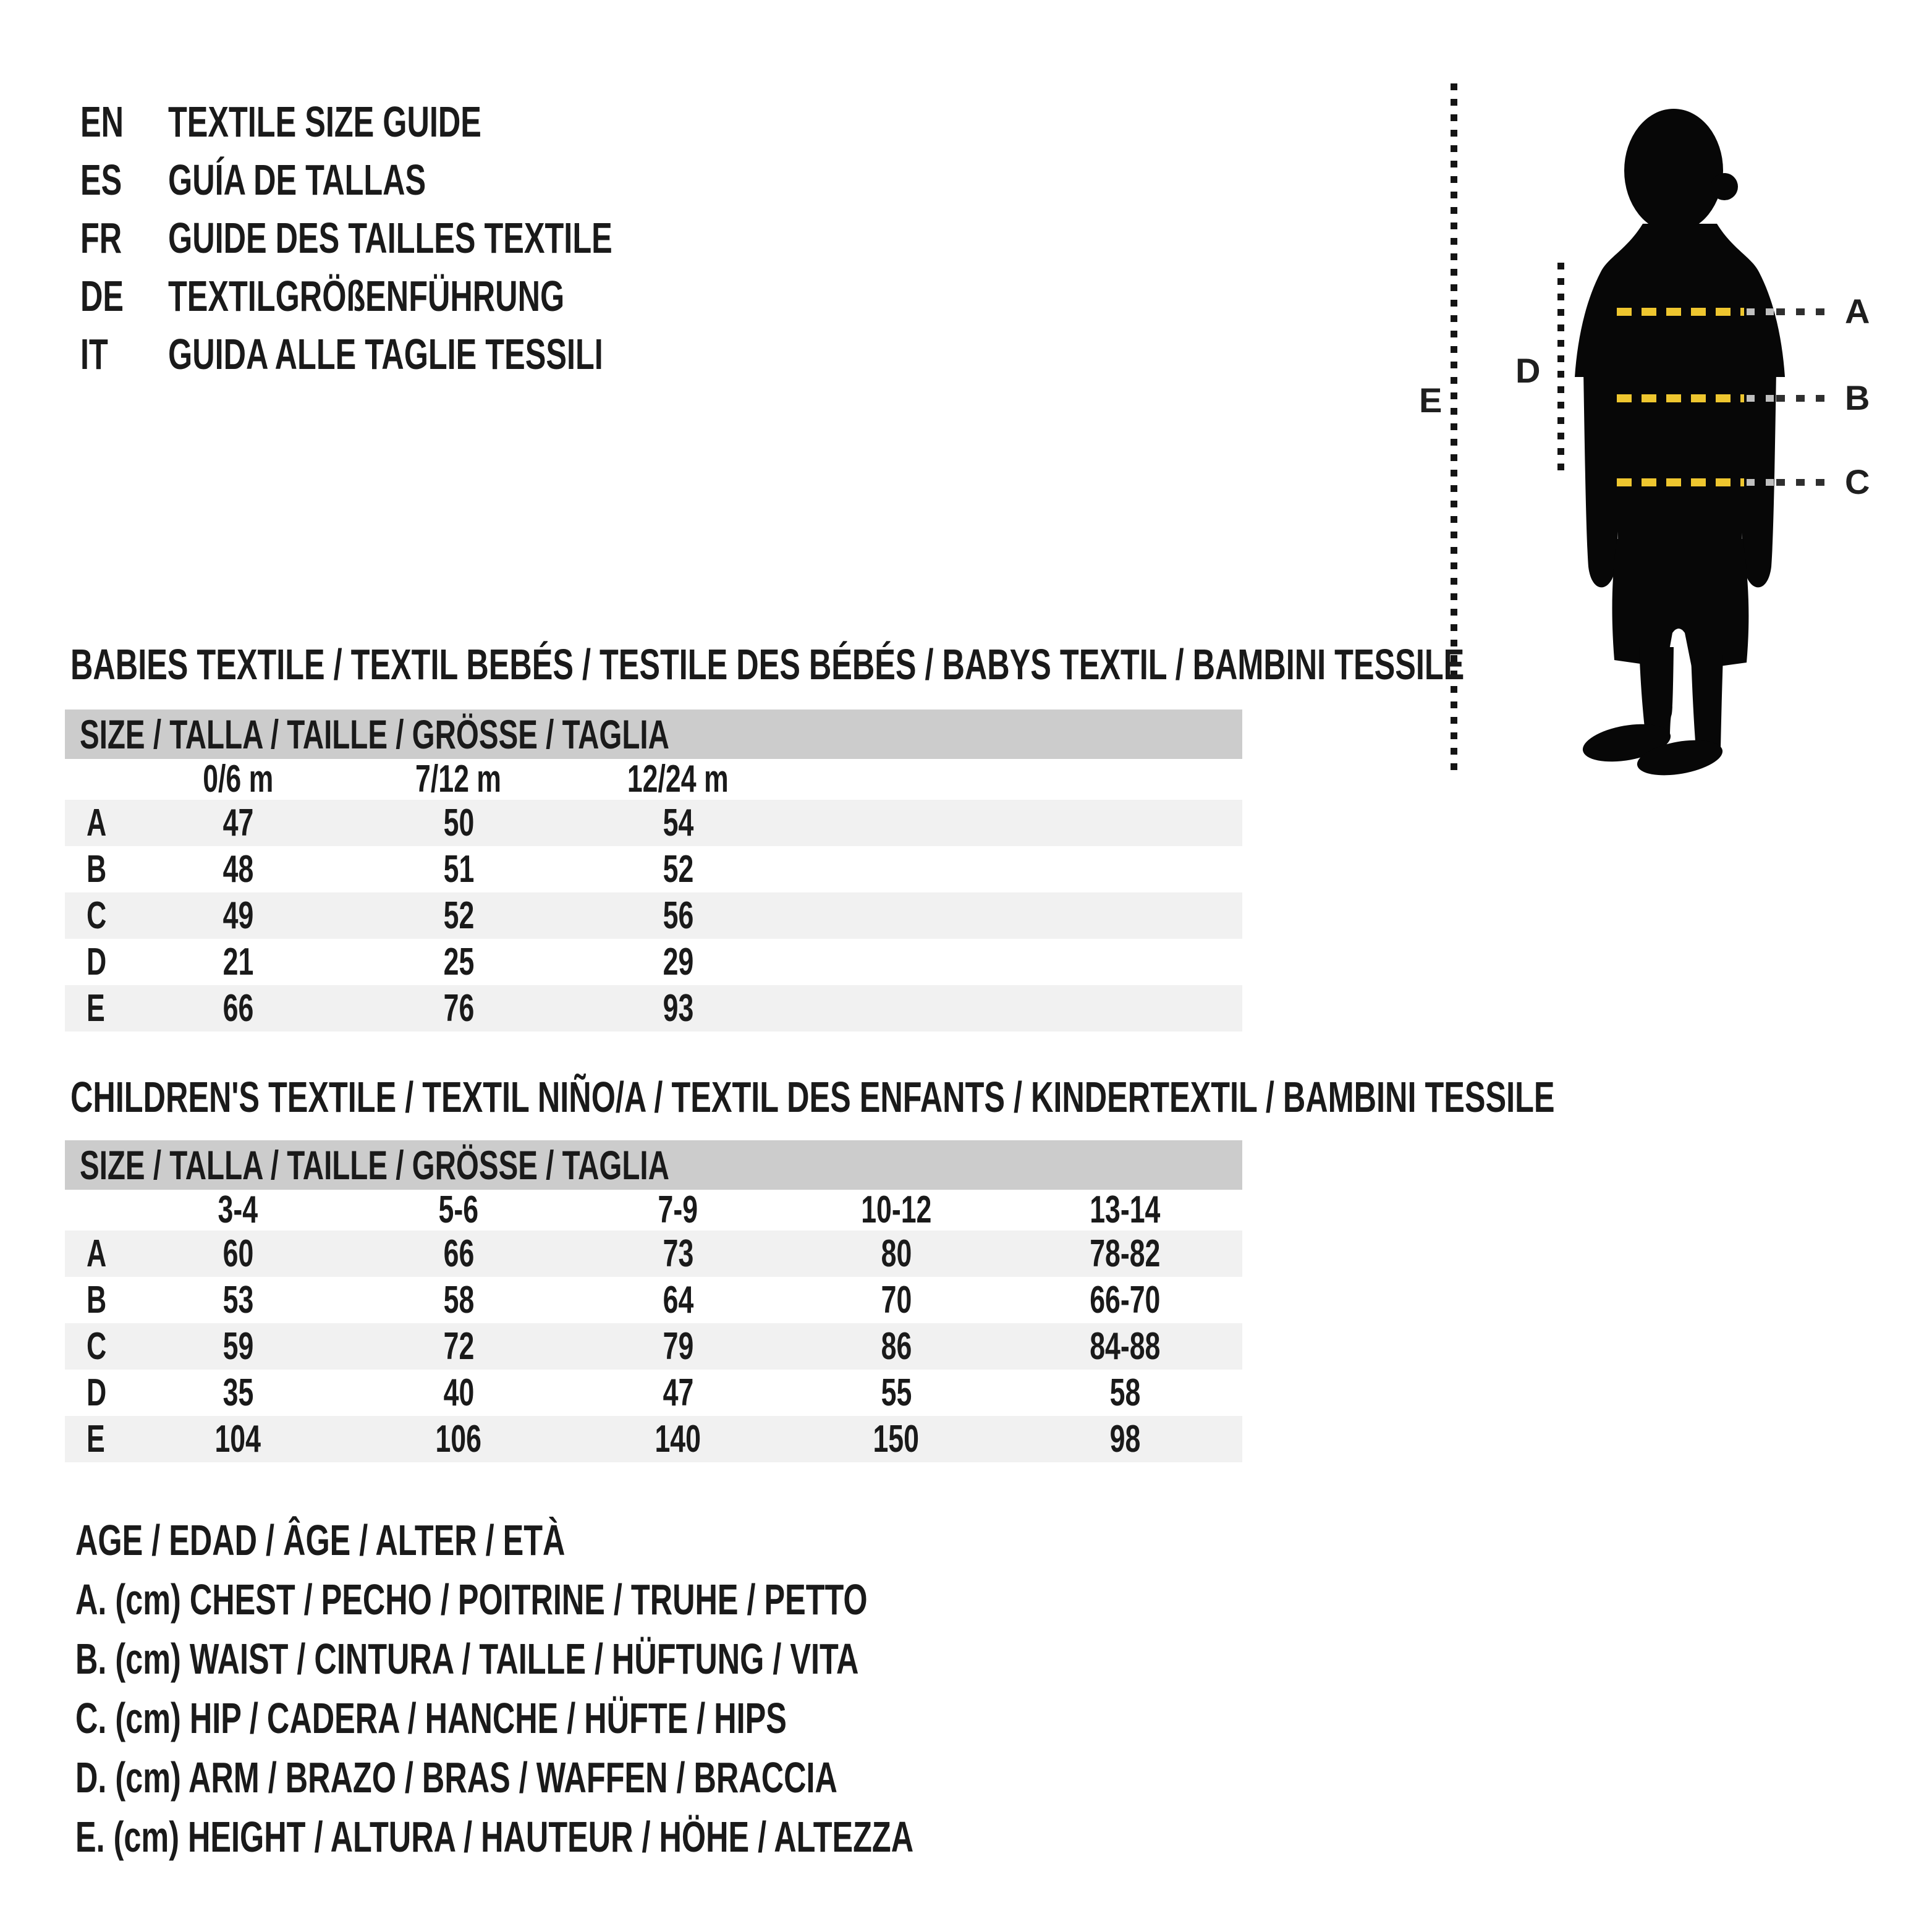  I want to click on lang-title-it: GUIDA ALLE TAGLIE TESSILI, so click(385, 354).